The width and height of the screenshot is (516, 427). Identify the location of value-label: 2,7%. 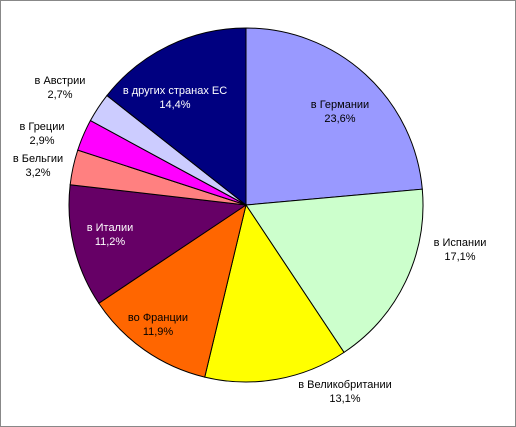
(59, 95).